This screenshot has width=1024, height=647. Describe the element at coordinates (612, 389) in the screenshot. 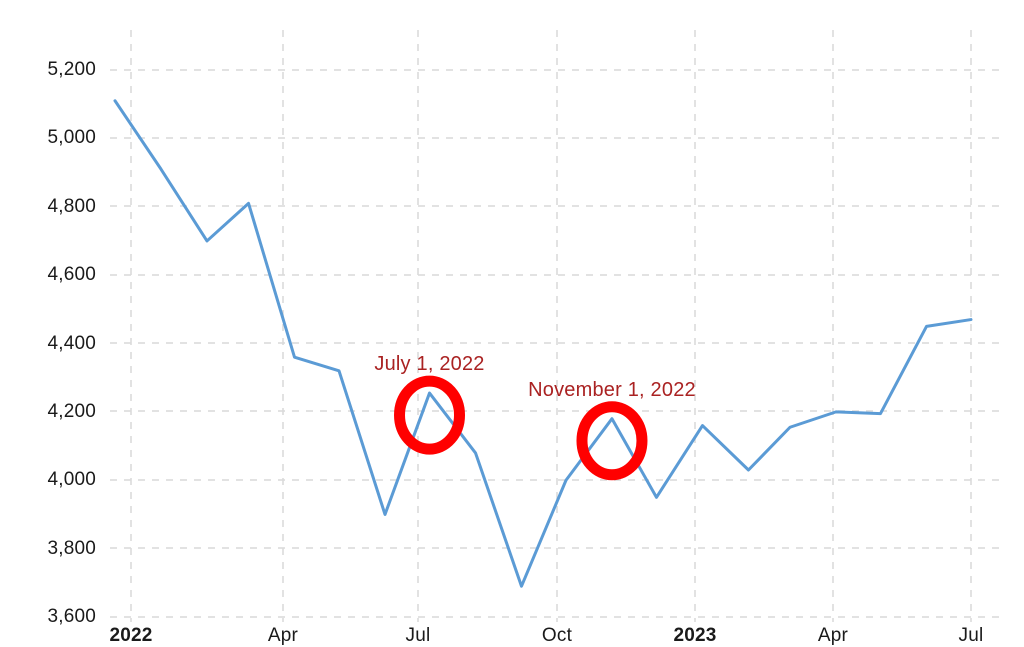

I see `annotation-label: November 1, 2022` at that location.